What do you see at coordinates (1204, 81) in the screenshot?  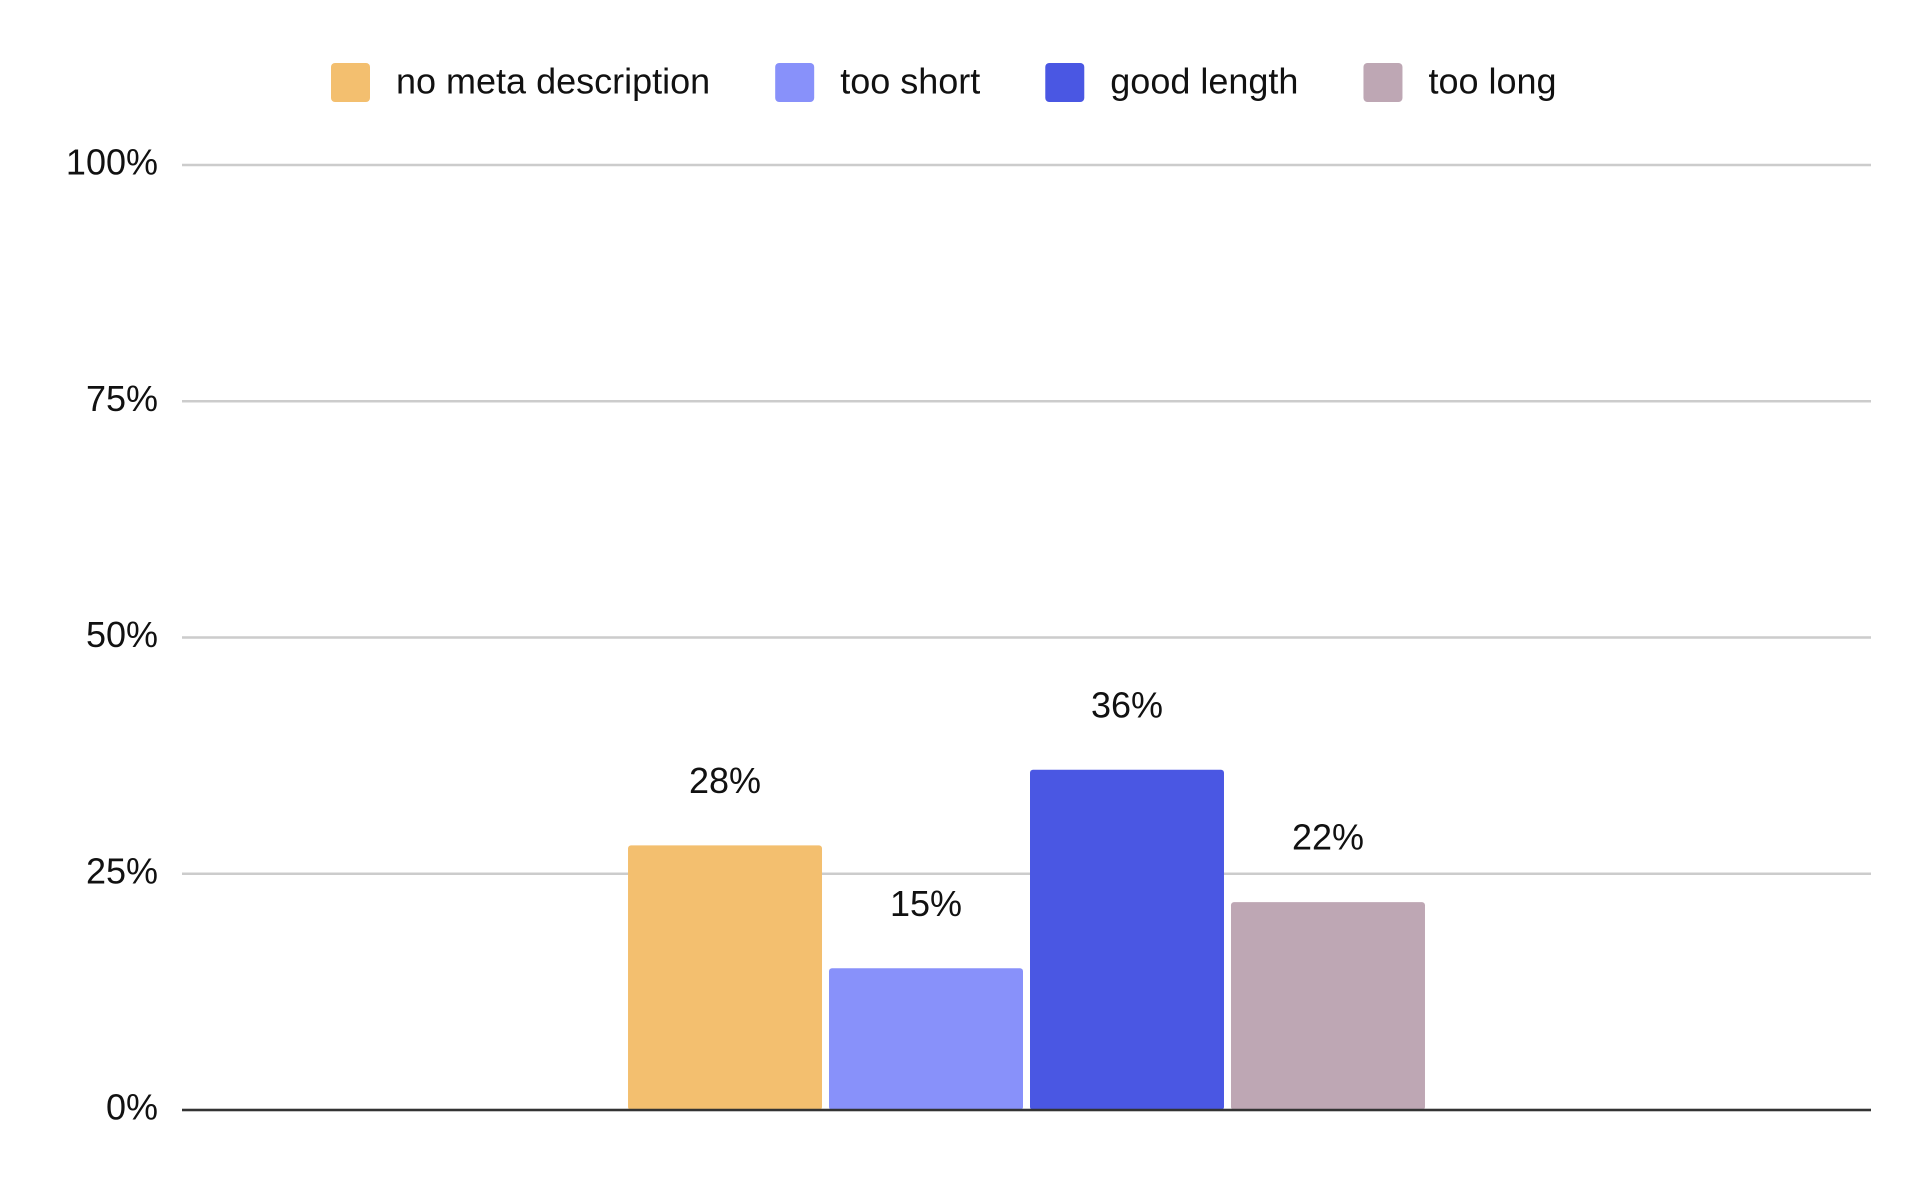 I see `legend-label: good length` at bounding box center [1204, 81].